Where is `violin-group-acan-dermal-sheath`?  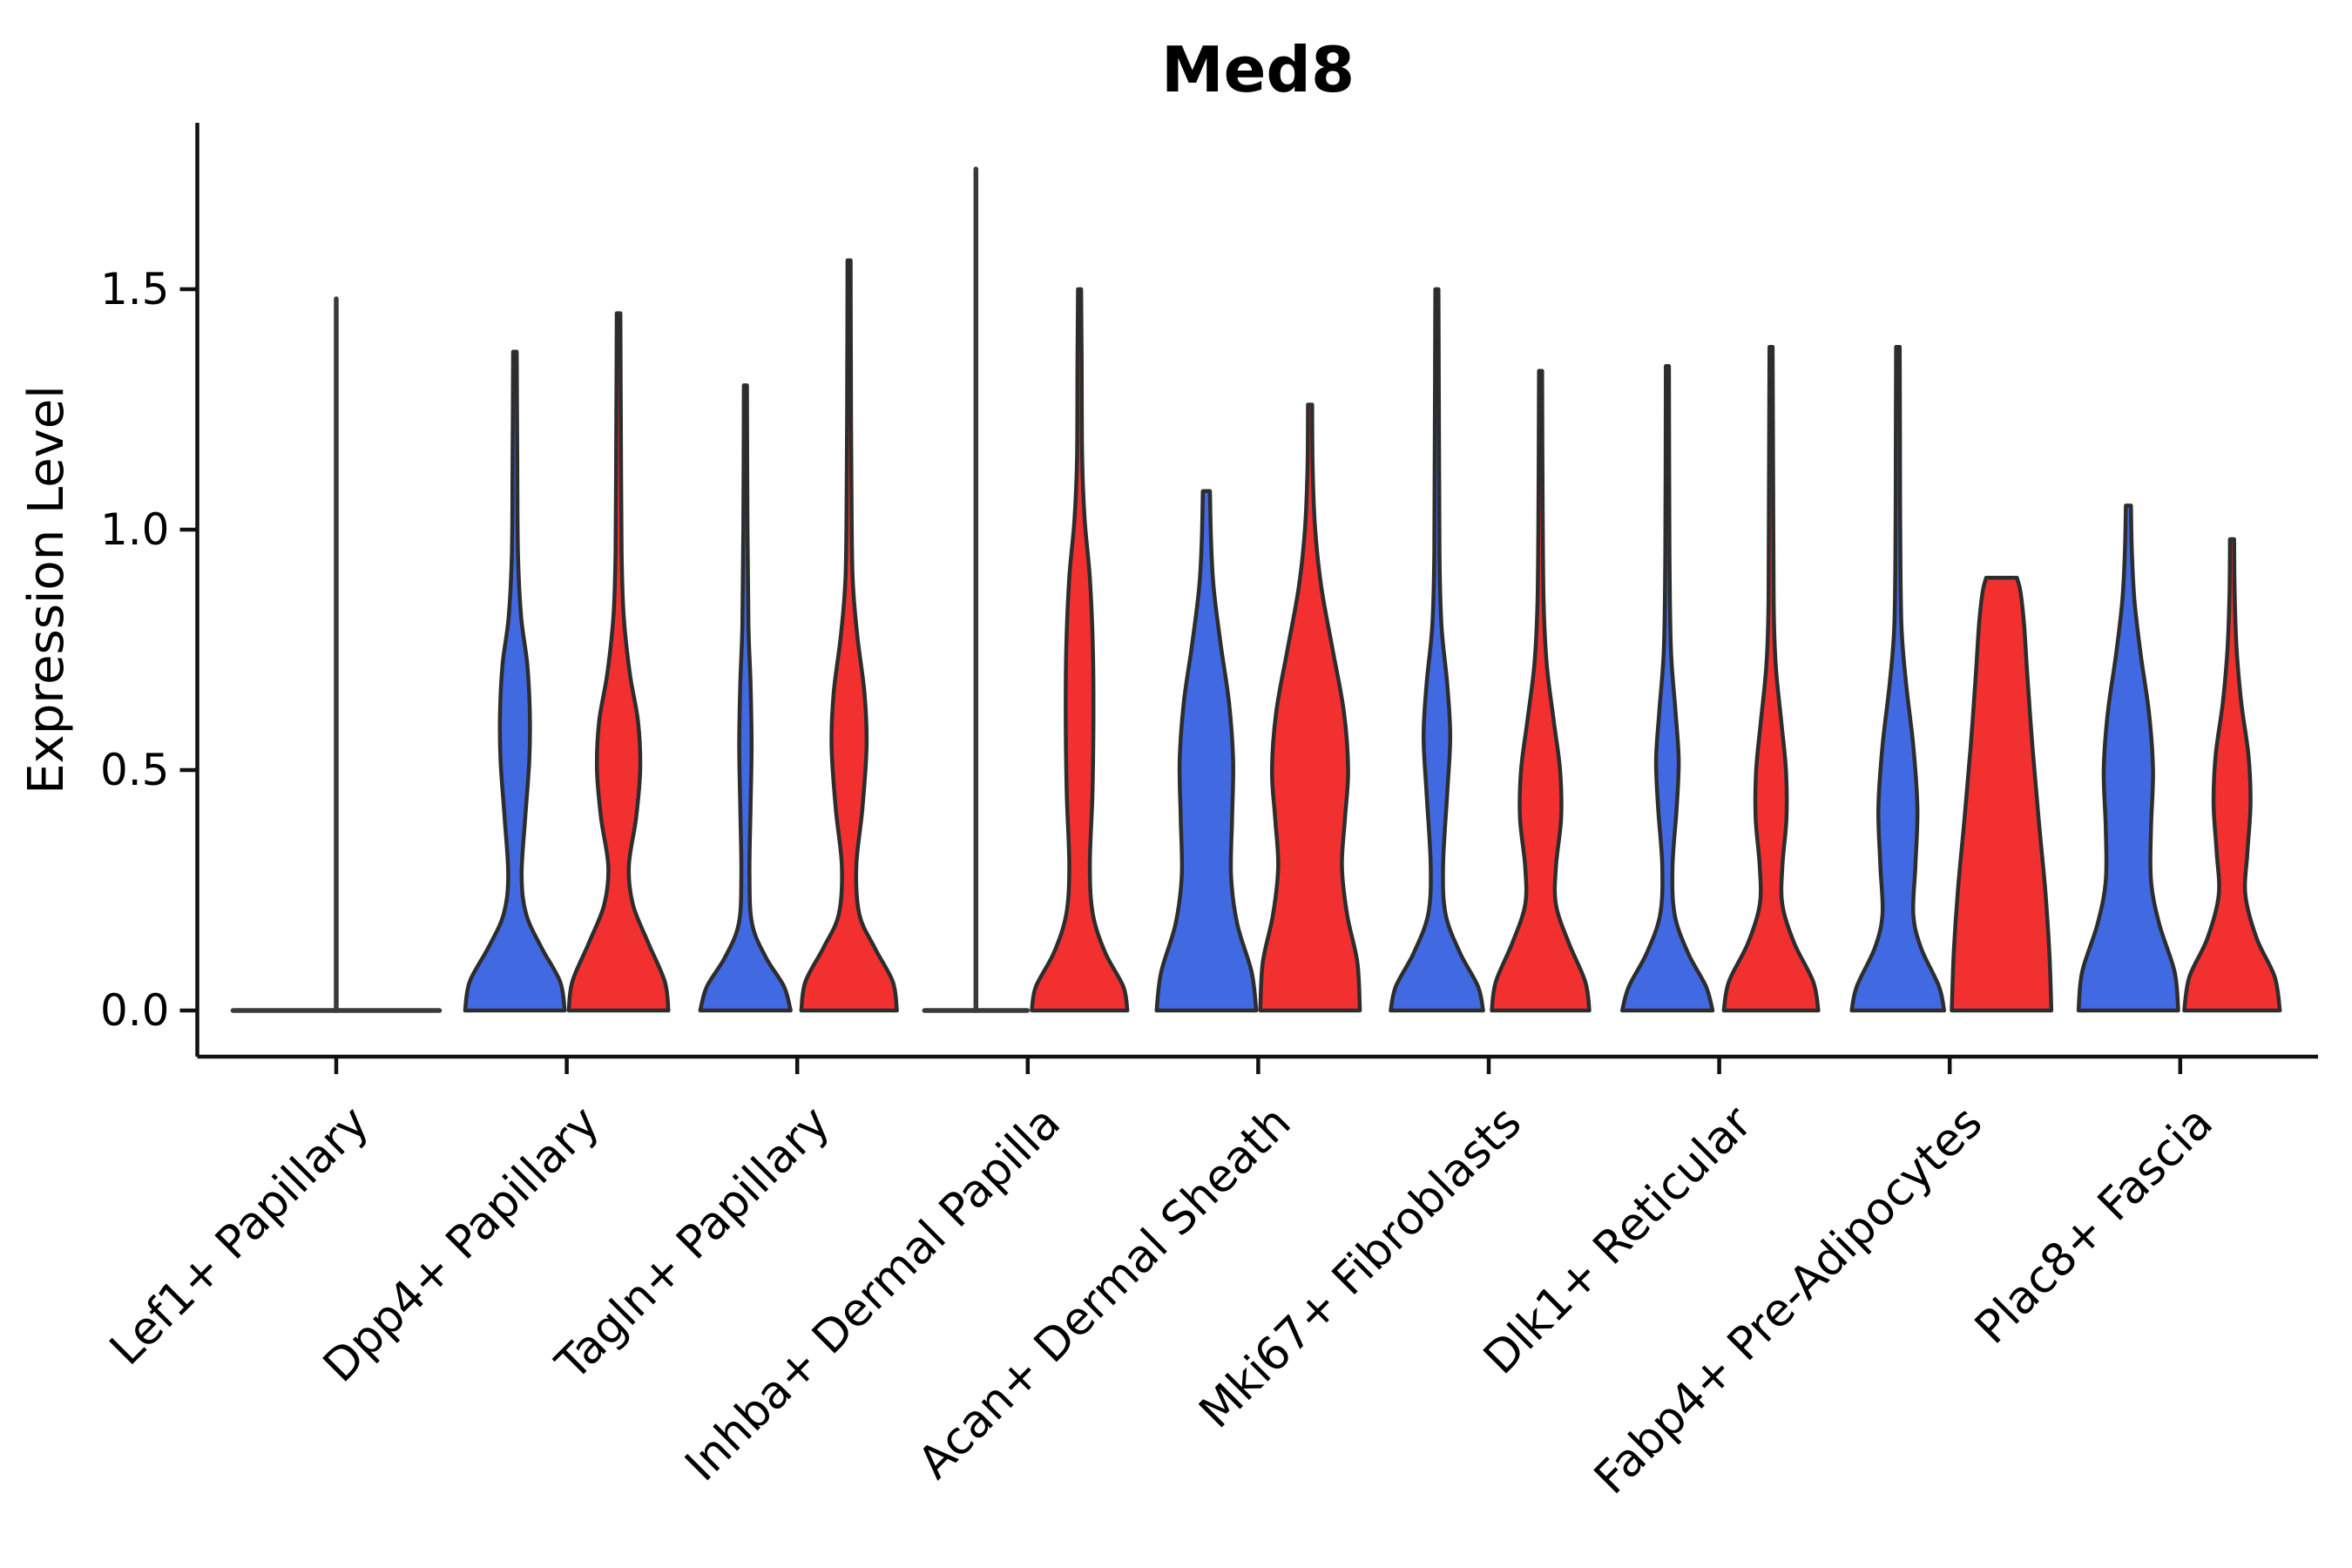 violin-group-acan-dermal-sheath is located at coordinates (1258, 707).